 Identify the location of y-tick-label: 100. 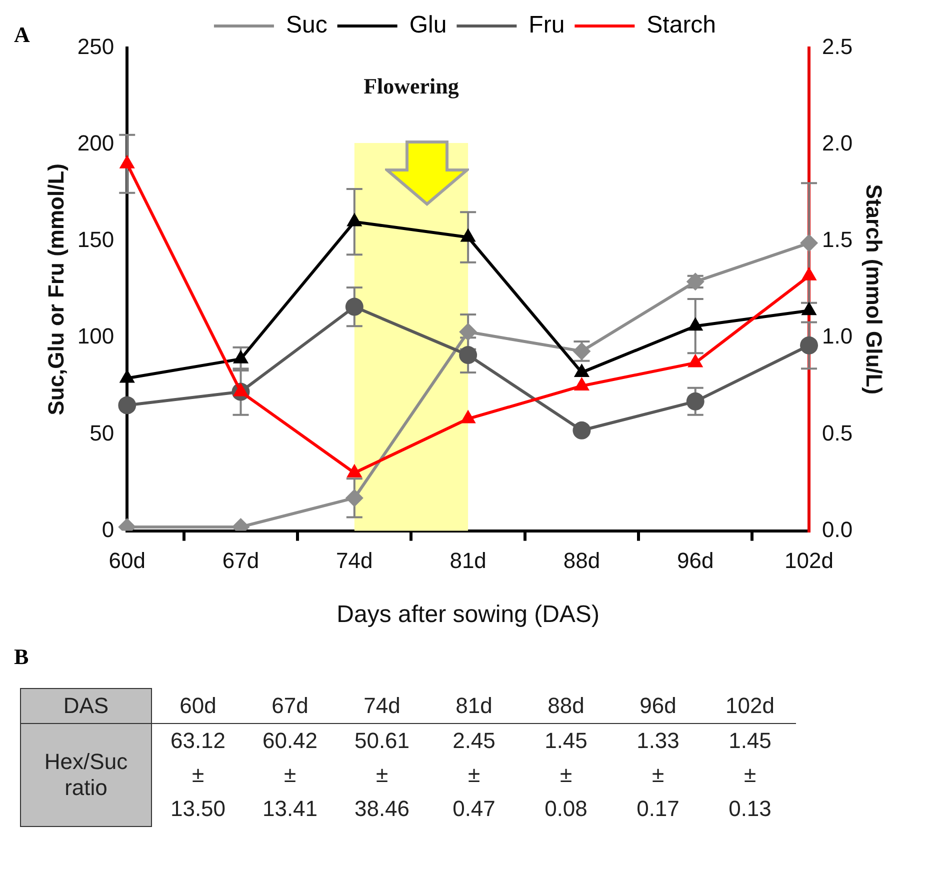
(95, 336).